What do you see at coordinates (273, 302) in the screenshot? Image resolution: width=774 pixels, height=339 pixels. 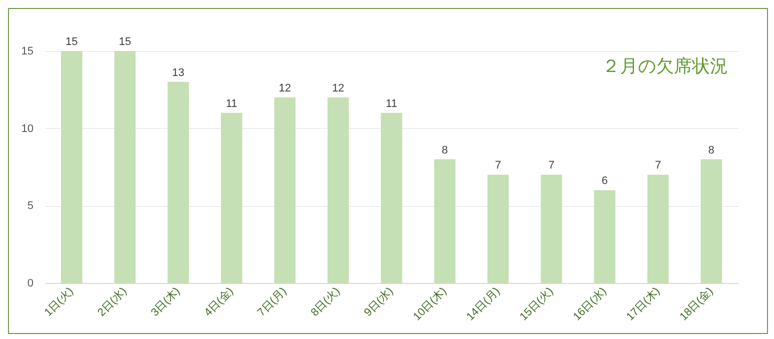 I see `x-tick-label: 7日(月)` at bounding box center [273, 302].